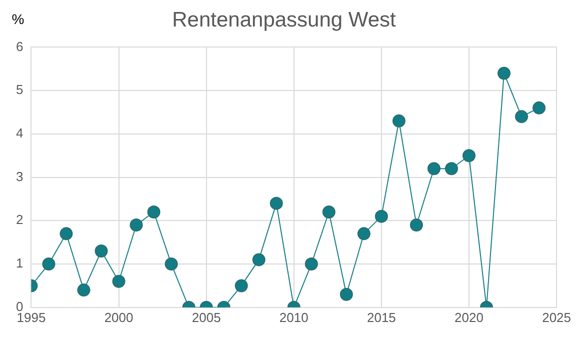 This screenshot has width=582, height=337. Describe the element at coordinates (20, 133) in the screenshot. I see `y-tick-label: 4` at that location.